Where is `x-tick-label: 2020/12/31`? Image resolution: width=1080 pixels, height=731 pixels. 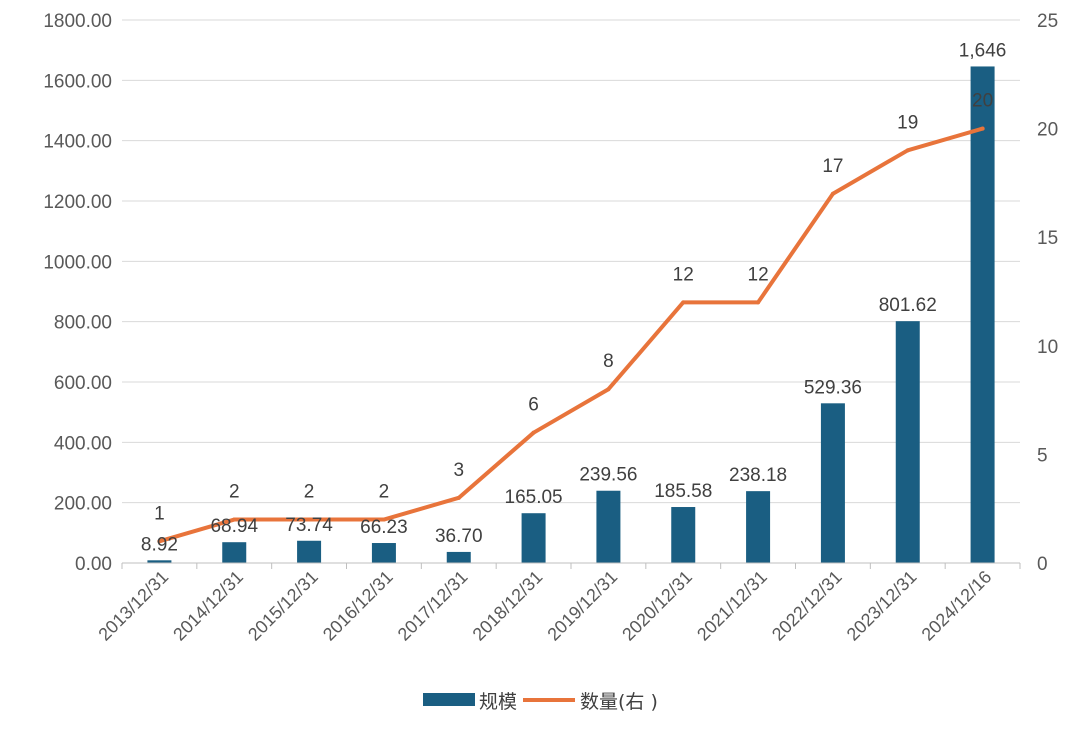 x-tick-label: 2020/12/31 is located at coordinates (657, 606).